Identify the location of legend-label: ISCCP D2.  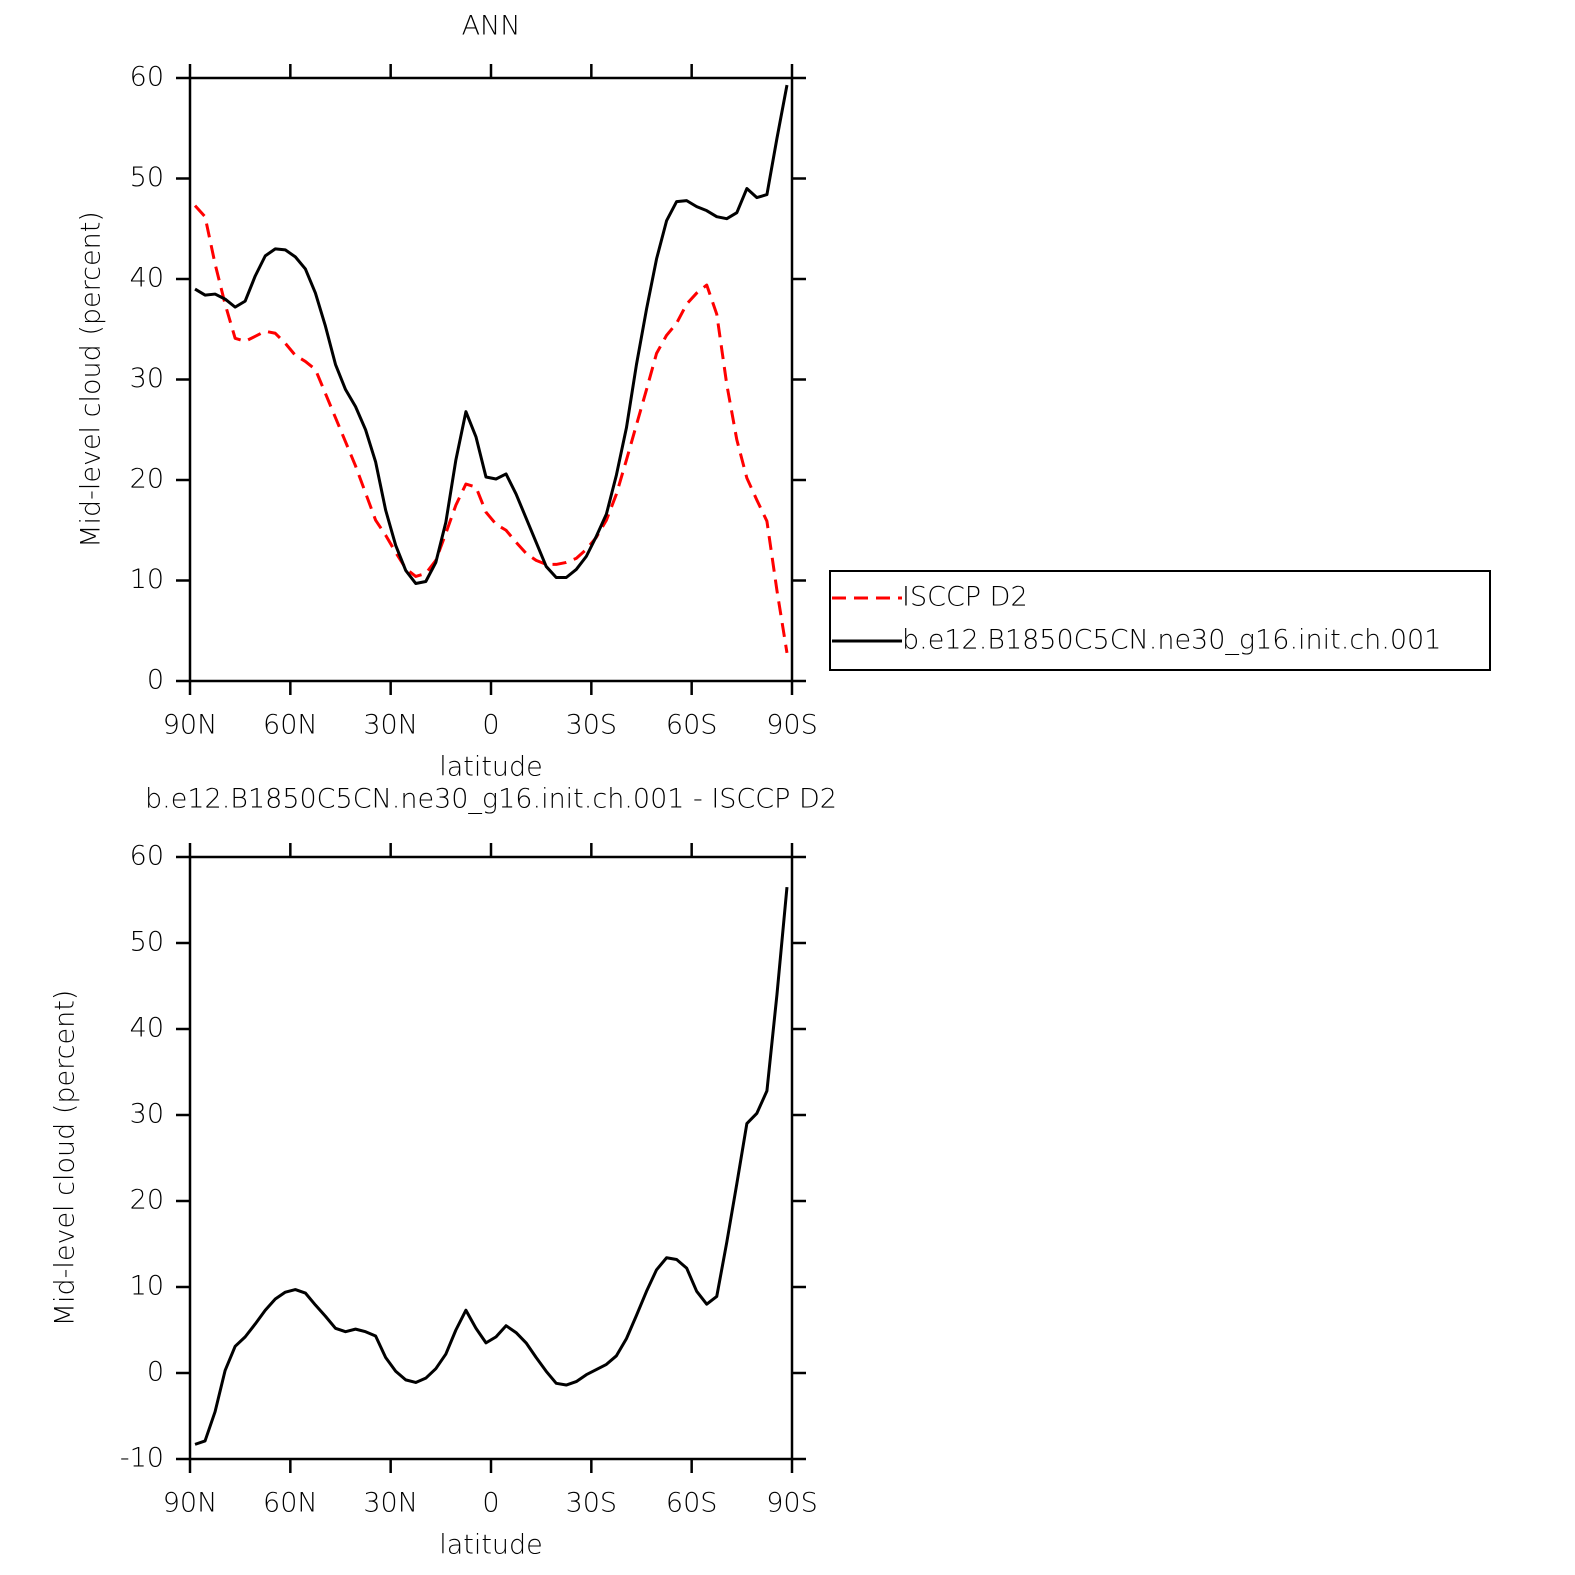
(965, 597).